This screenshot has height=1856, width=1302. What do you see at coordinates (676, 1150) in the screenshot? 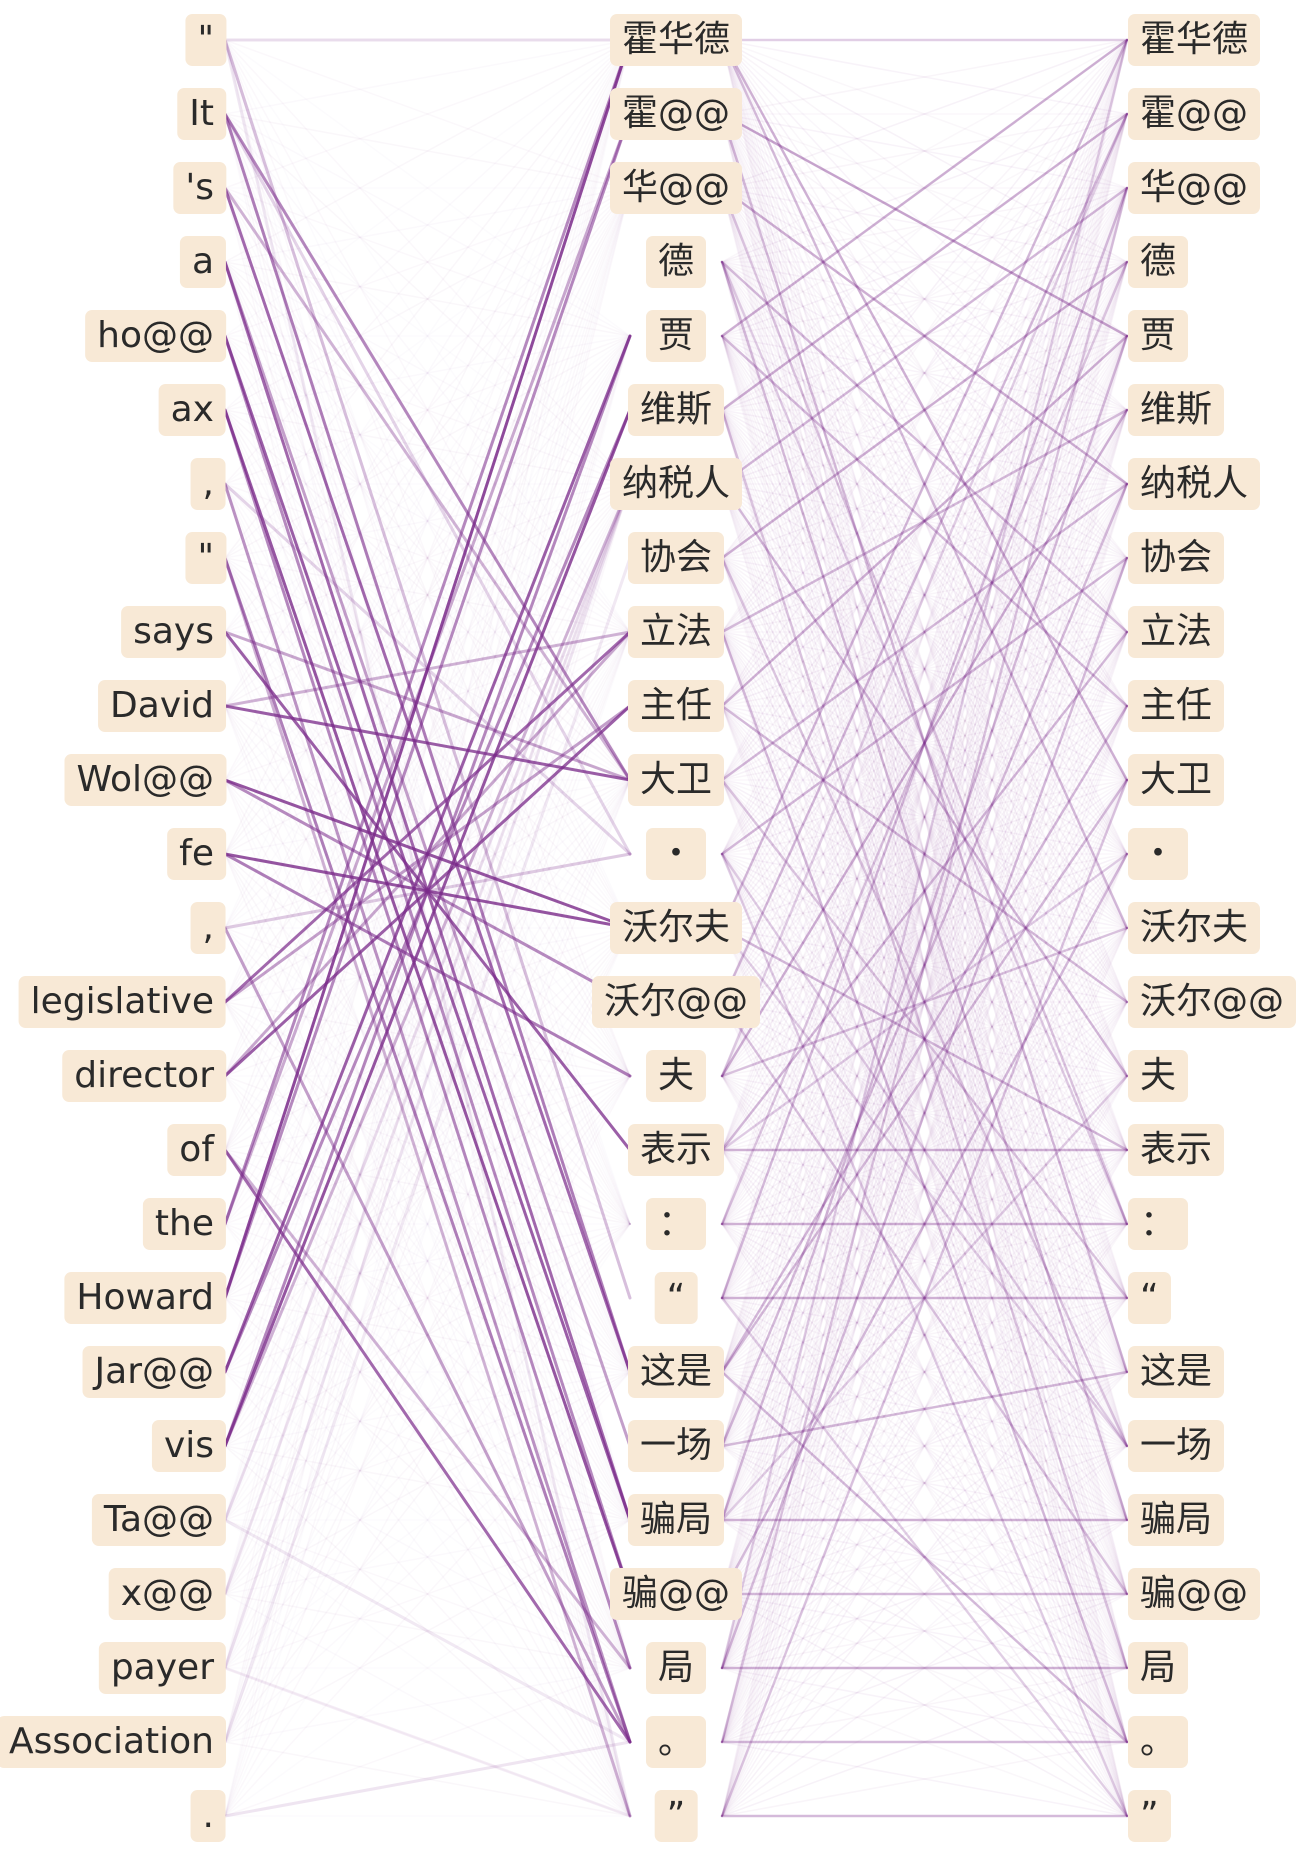
I see `middle-token: 表示` at bounding box center [676, 1150].